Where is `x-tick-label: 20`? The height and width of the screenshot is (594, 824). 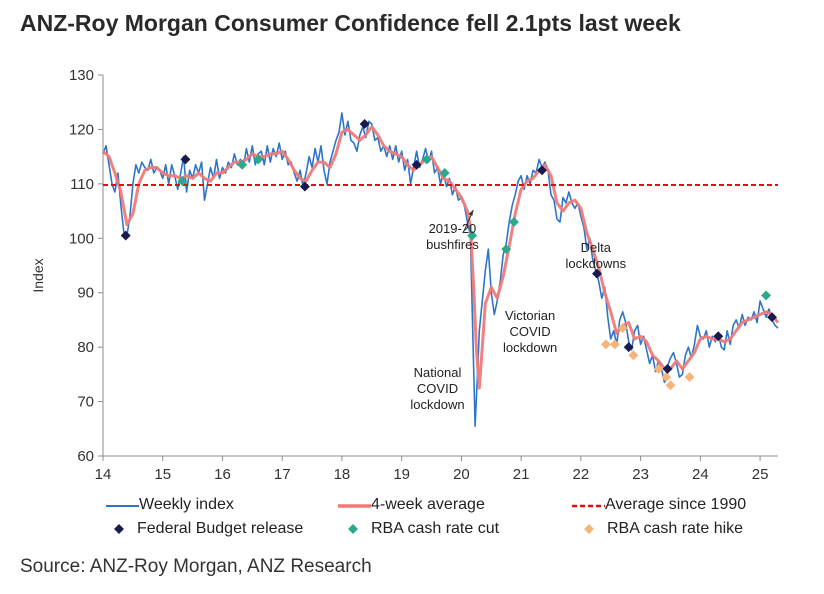 x-tick-label: 20 is located at coordinates (461, 474).